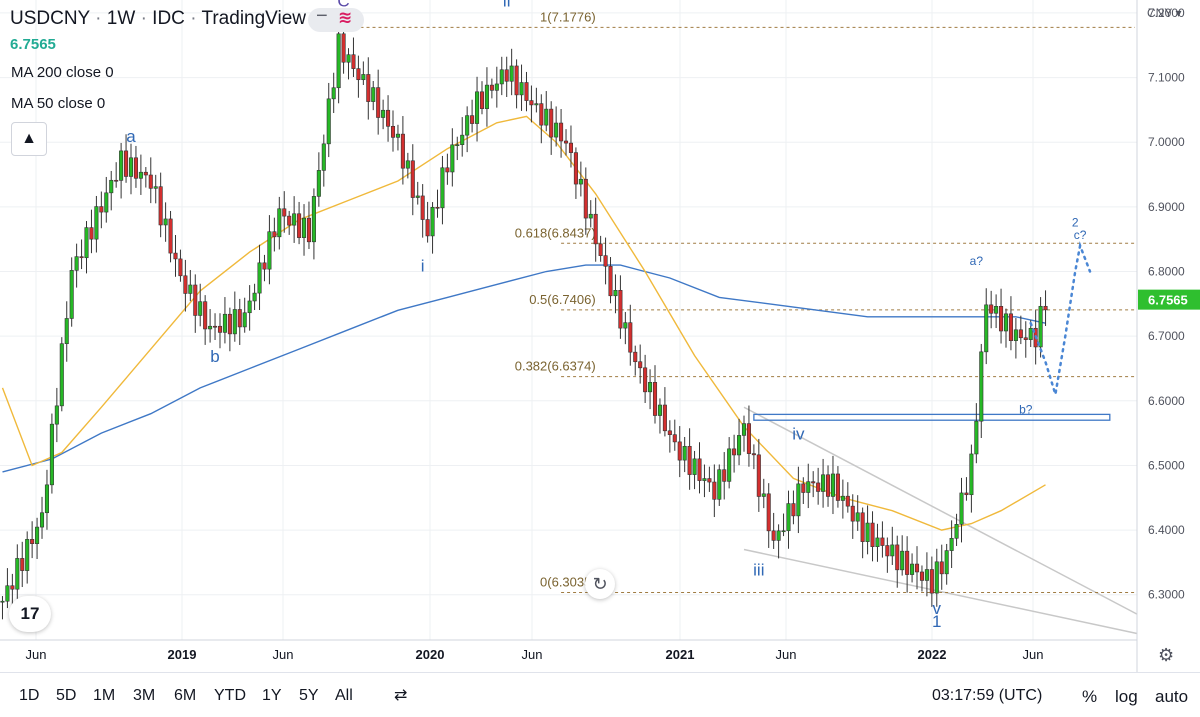  Describe the element at coordinates (33, 44) in the screenshot. I see `last-price: 6.7565` at that location.